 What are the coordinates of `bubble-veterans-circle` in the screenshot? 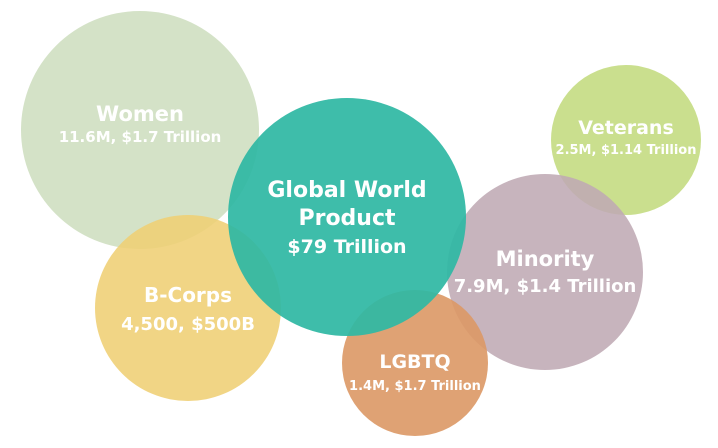 It's located at (626, 140).